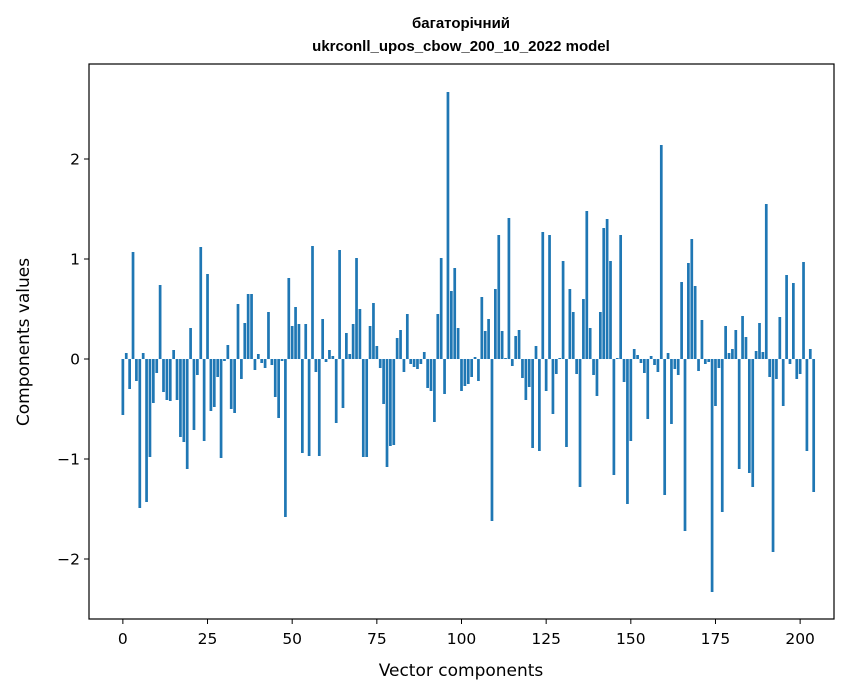 The image size is (847, 696). Describe the element at coordinates (75, 260) in the screenshot. I see `y-tick-label: 1` at that location.